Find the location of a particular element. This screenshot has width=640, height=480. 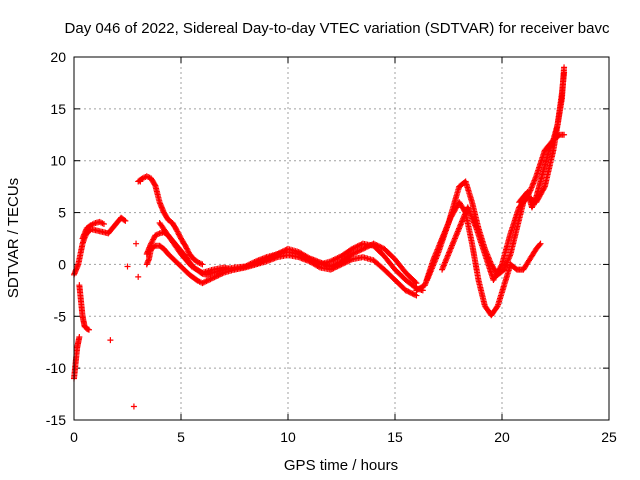

y-tick-label: -10 is located at coordinates (56, 368).